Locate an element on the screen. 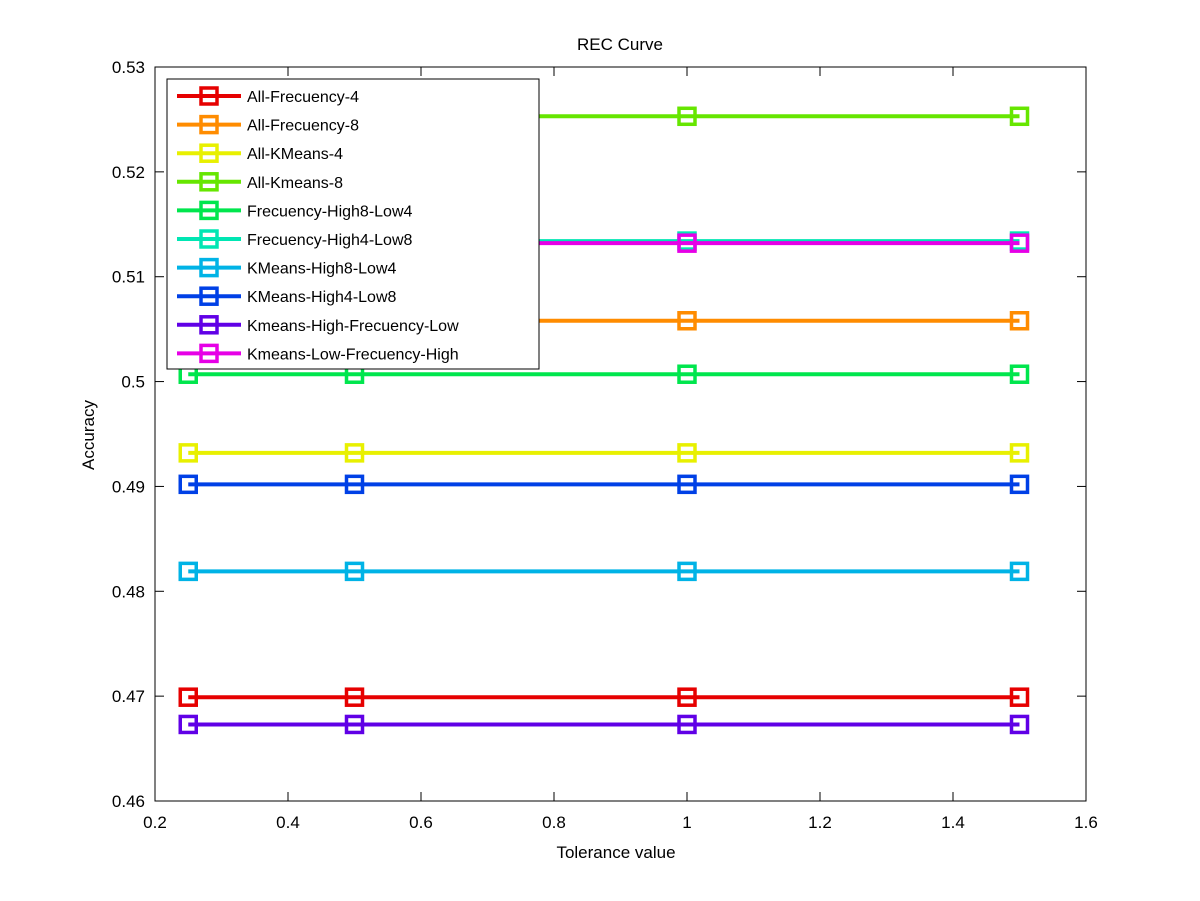 This screenshot has width=1200, height=901. x-tick-label: 1.4 is located at coordinates (953, 822).